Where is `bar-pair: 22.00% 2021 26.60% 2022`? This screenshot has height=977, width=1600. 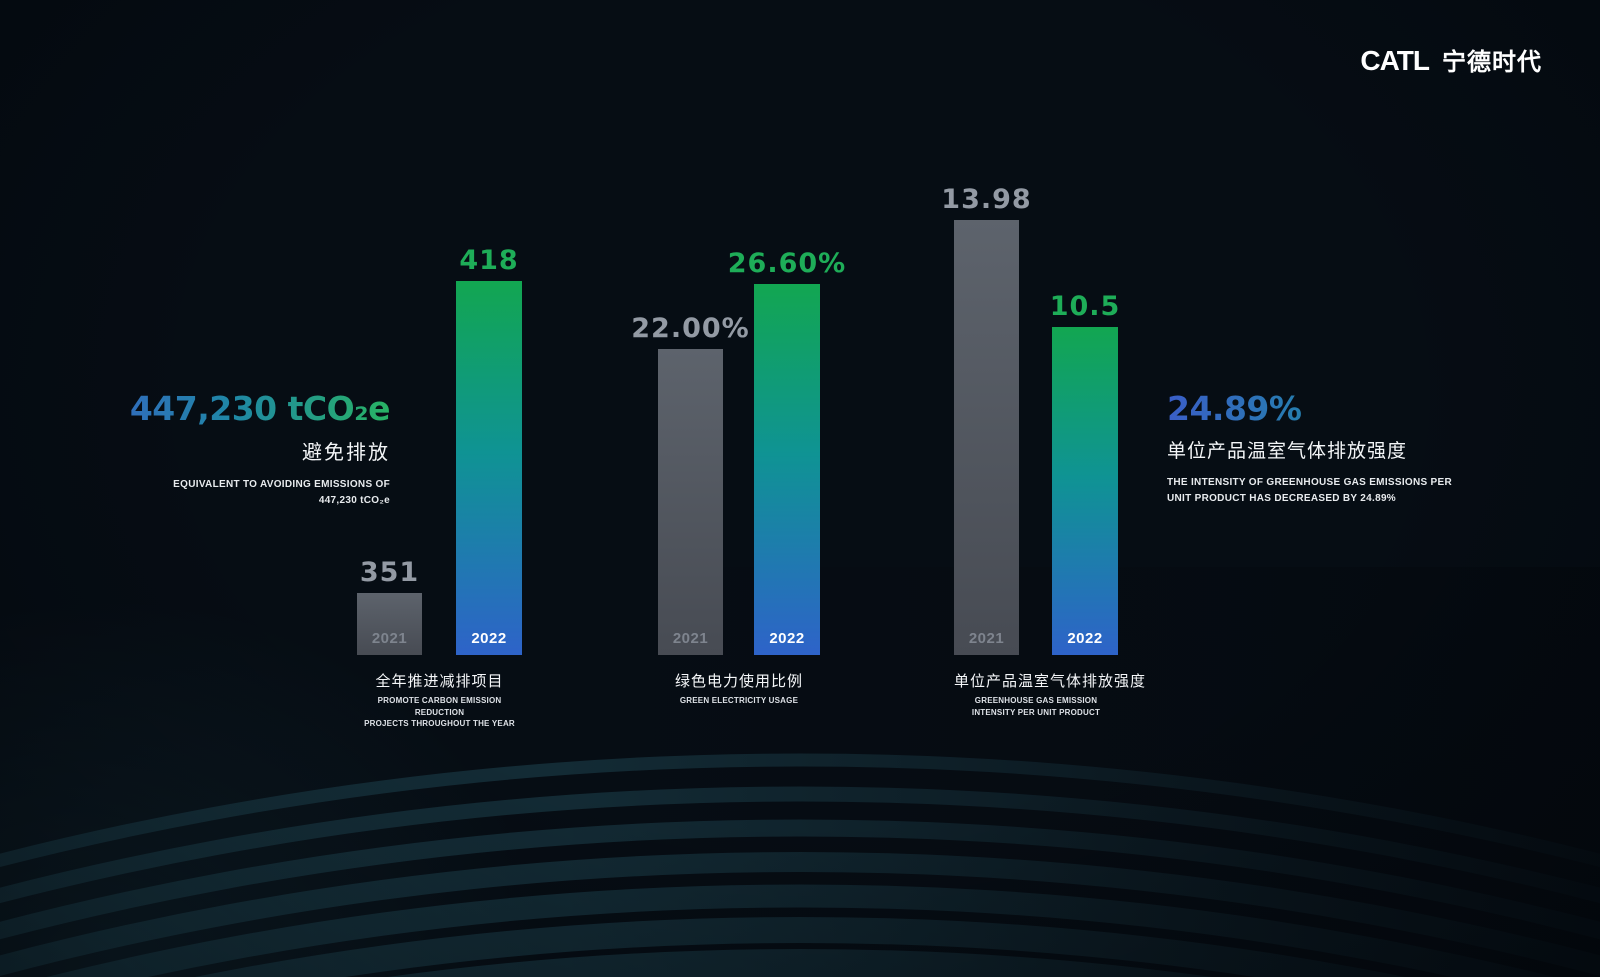 bar-pair: 22.00% 2021 26.60% 2022 is located at coordinates (738, 327).